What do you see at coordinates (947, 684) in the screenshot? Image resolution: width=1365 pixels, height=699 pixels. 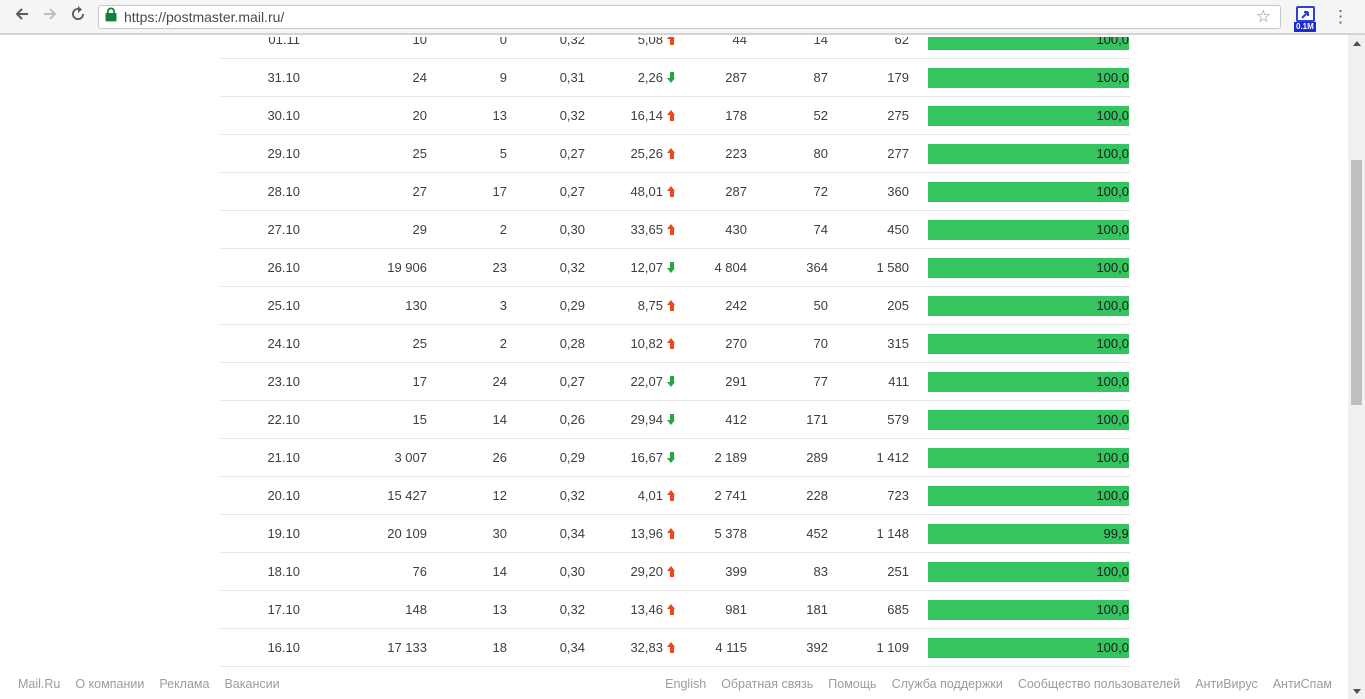 I see `footer-link: Служба поддержки` at bounding box center [947, 684].